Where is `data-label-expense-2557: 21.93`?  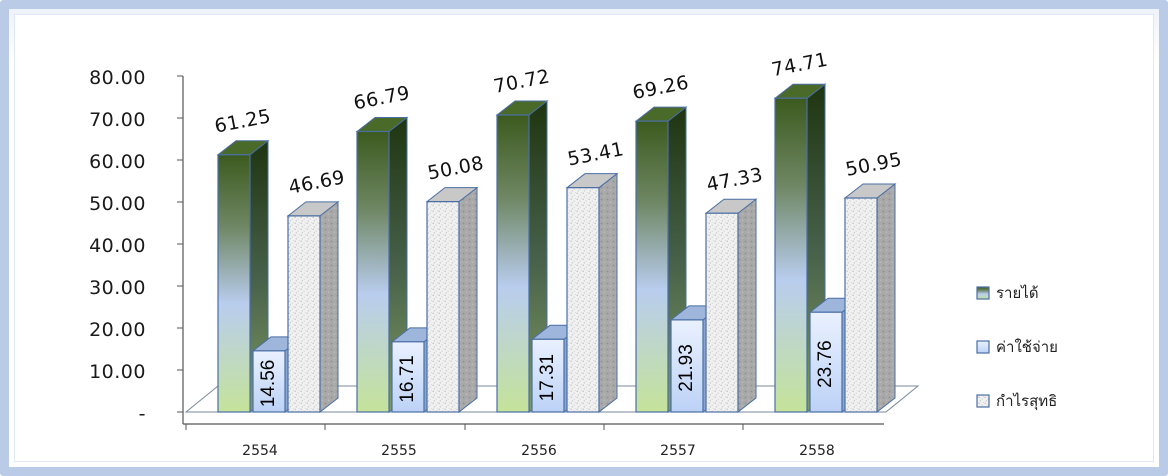
data-label-expense-2557: 21.93 is located at coordinates (686, 368).